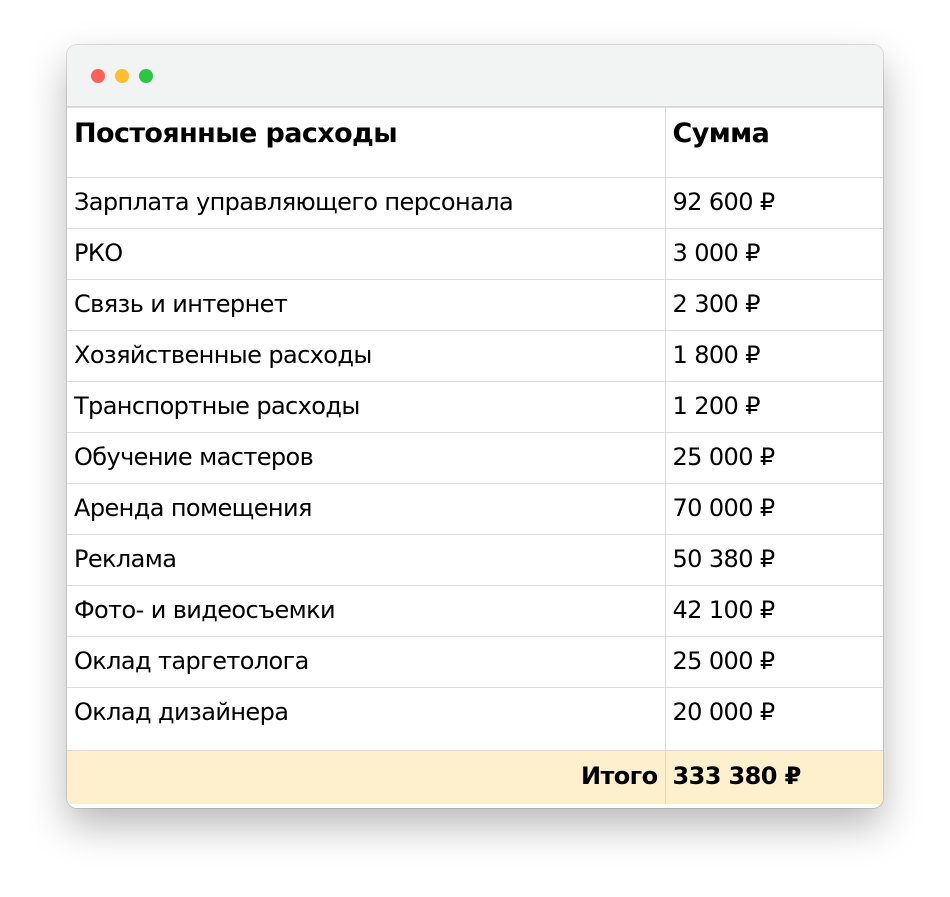 This screenshot has height=897, width=950. Describe the element at coordinates (366, 560) in the screenshot. I see `expense-name-cell: Реклама` at that location.